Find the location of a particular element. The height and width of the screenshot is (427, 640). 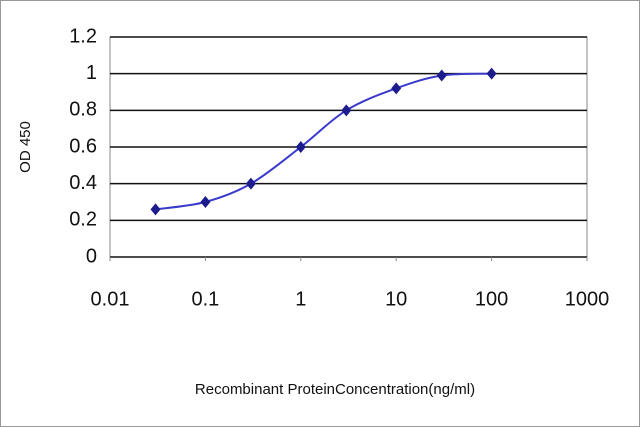

x-tick-label: 1 is located at coordinates (300, 299).